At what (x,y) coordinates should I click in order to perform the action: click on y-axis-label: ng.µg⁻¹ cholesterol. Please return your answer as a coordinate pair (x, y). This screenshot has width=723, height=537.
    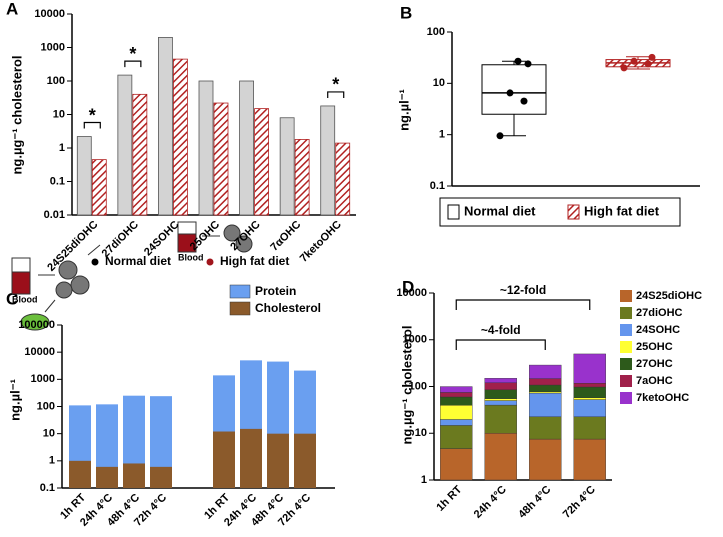
    Looking at the image, I should click on (16, 114).